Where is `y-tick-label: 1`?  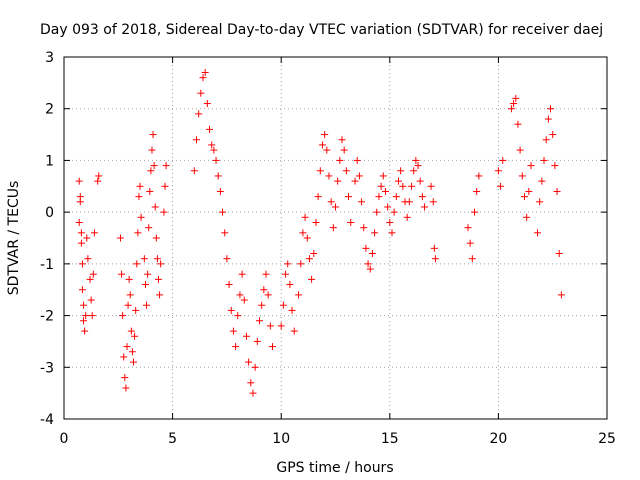 y-tick-label: 1 is located at coordinates (49, 161).